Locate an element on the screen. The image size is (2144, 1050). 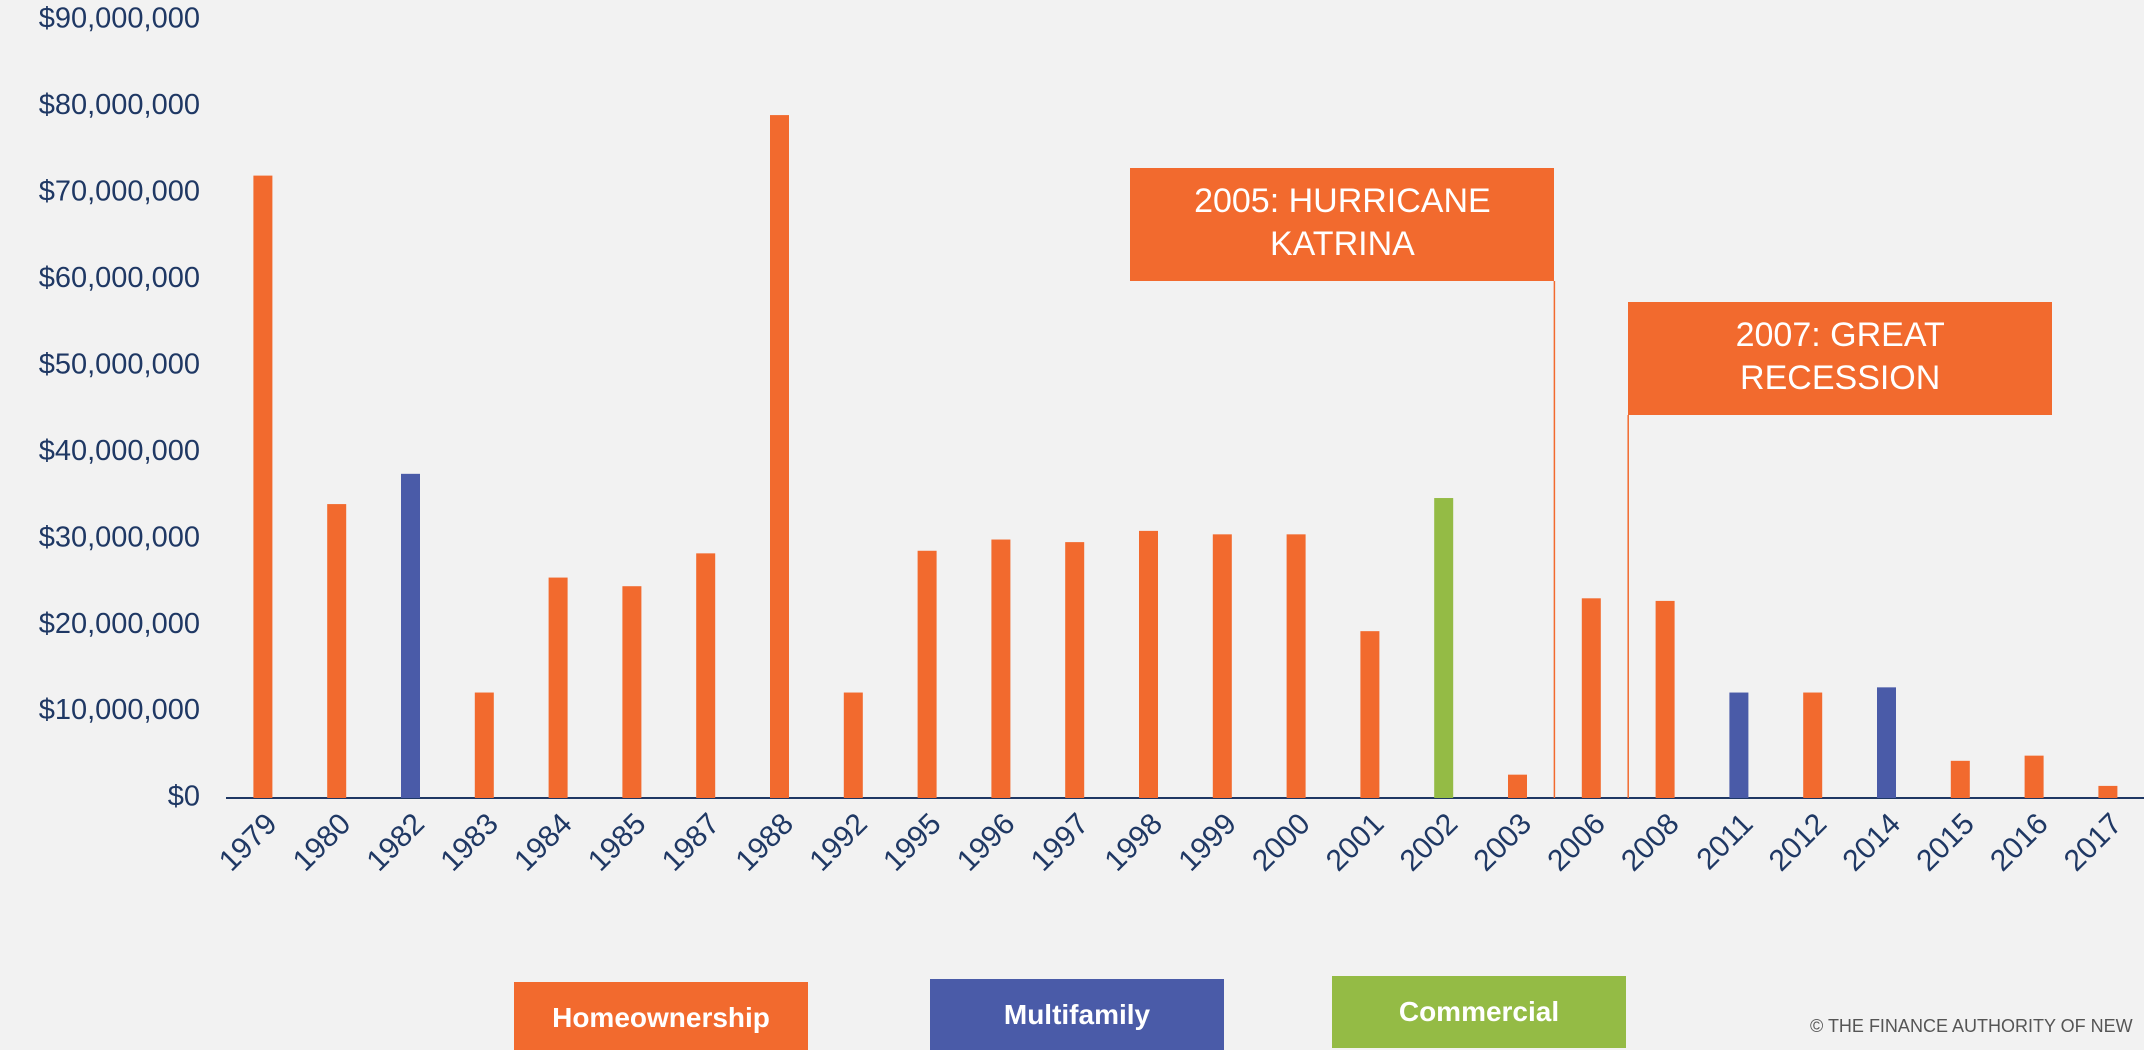
x-tick-label: 1992 is located at coordinates (838, 842).